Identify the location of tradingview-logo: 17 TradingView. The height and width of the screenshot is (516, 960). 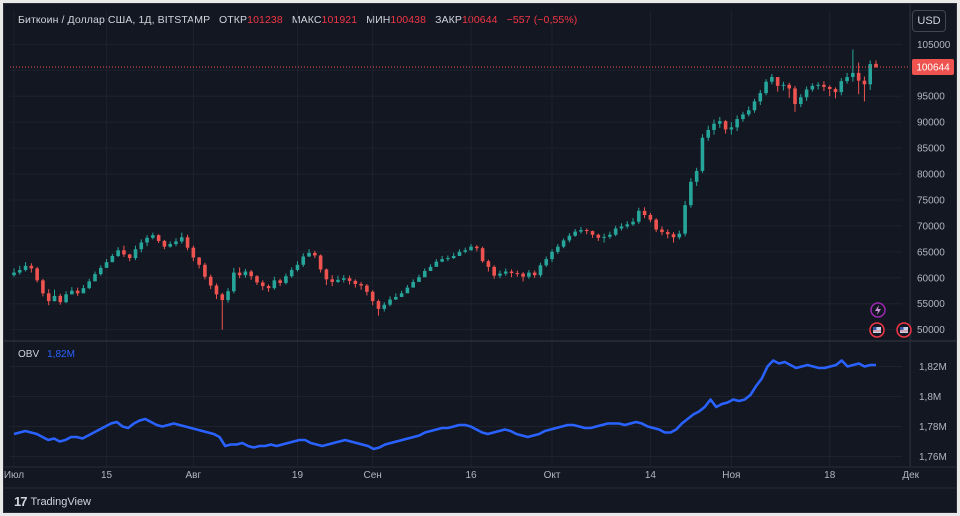
(52, 501).